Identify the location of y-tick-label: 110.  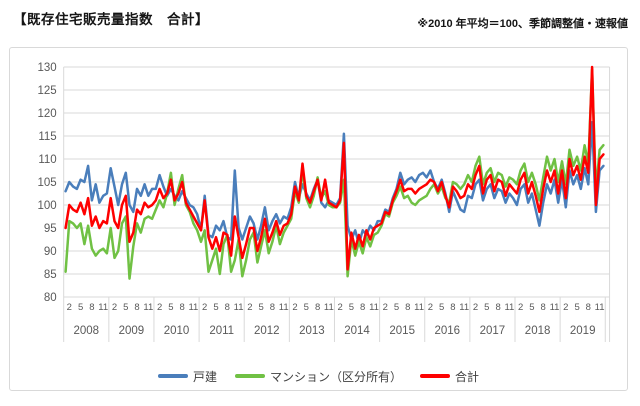
(47, 160).